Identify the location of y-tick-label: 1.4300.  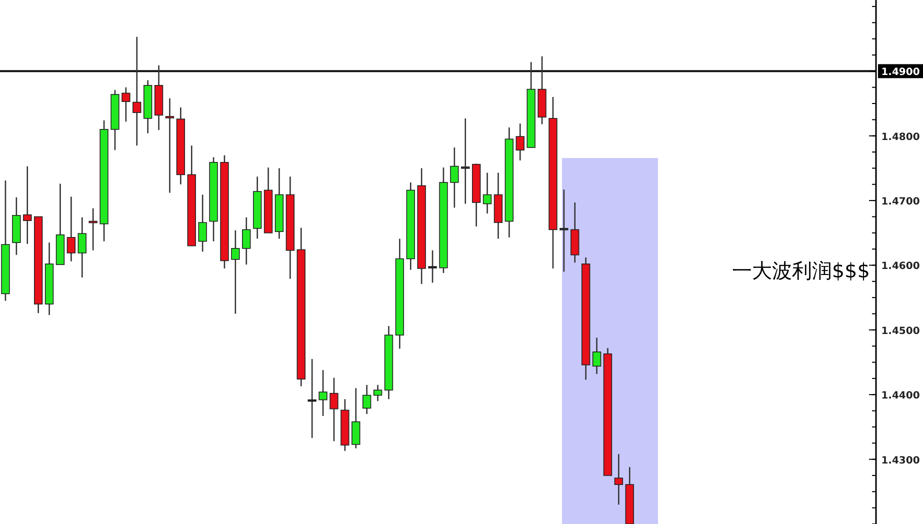
(900, 460).